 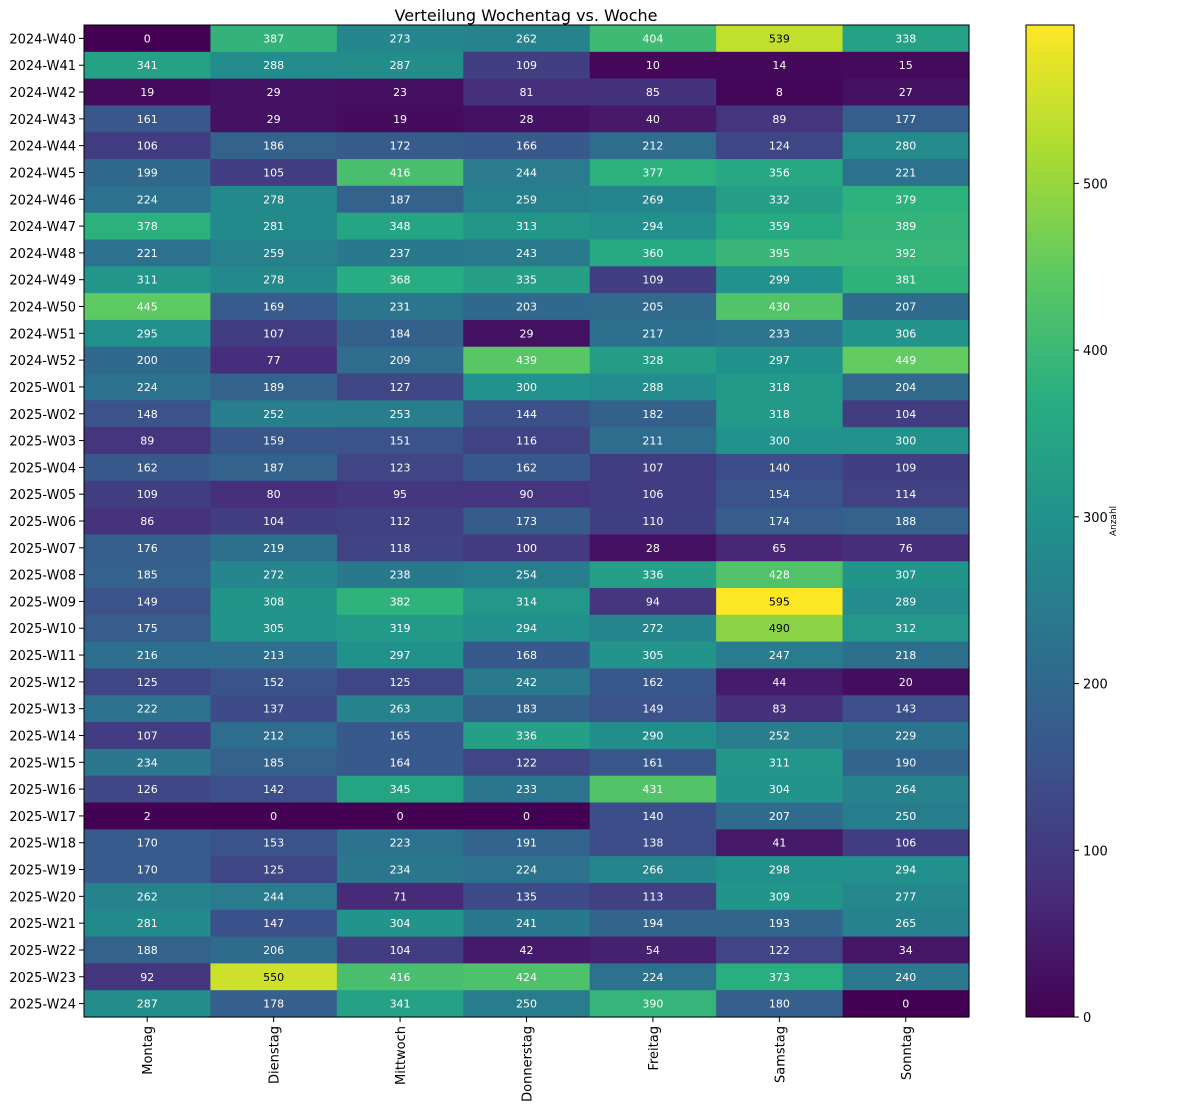 I want to click on cell-value-label: 262, so click(x=147, y=896).